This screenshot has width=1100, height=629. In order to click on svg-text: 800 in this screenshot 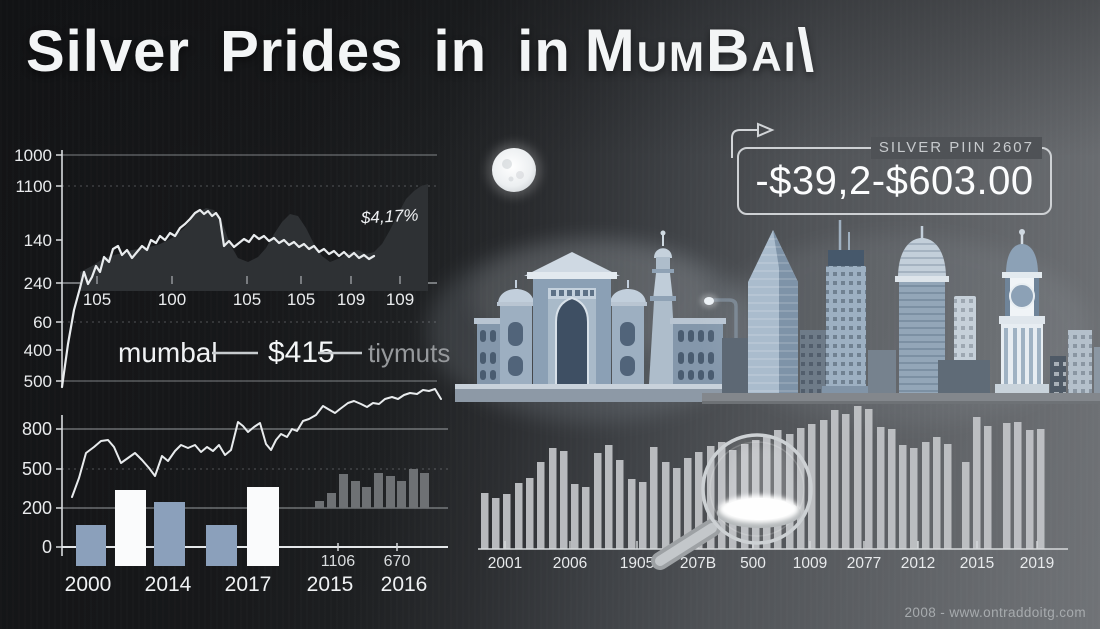, I will do `click(37, 429)`.